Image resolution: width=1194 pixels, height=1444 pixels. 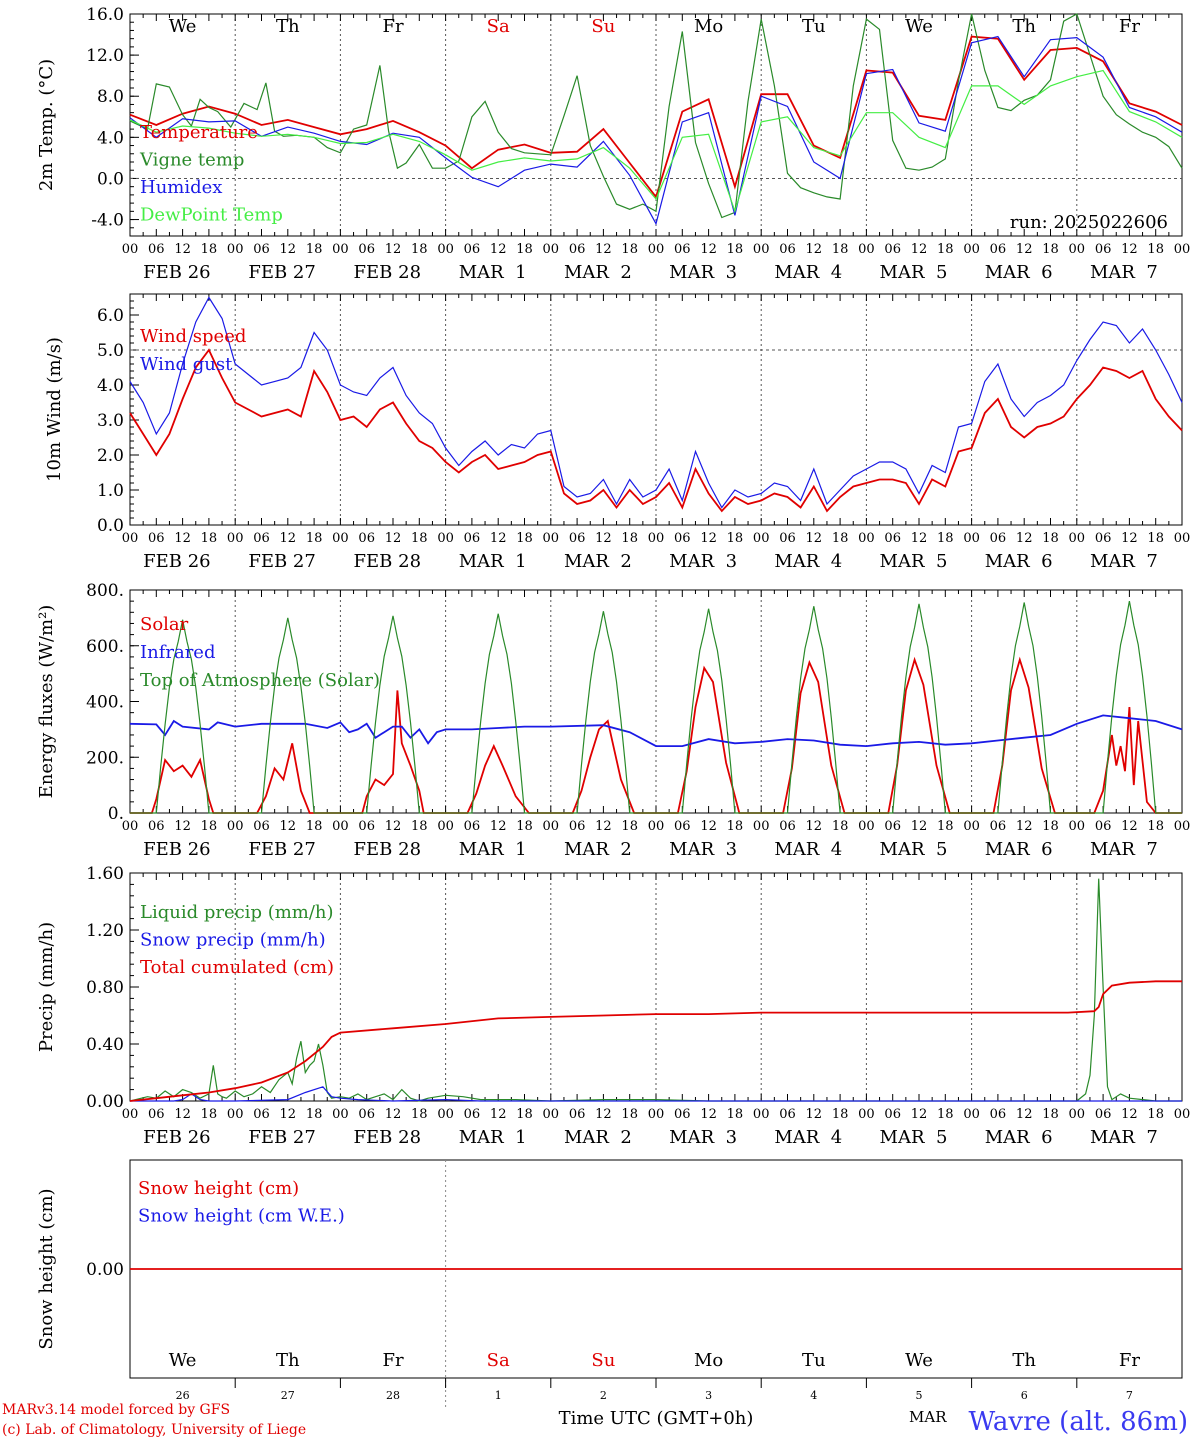 I want to click on date-label: MAR 1, so click(x=493, y=1137).